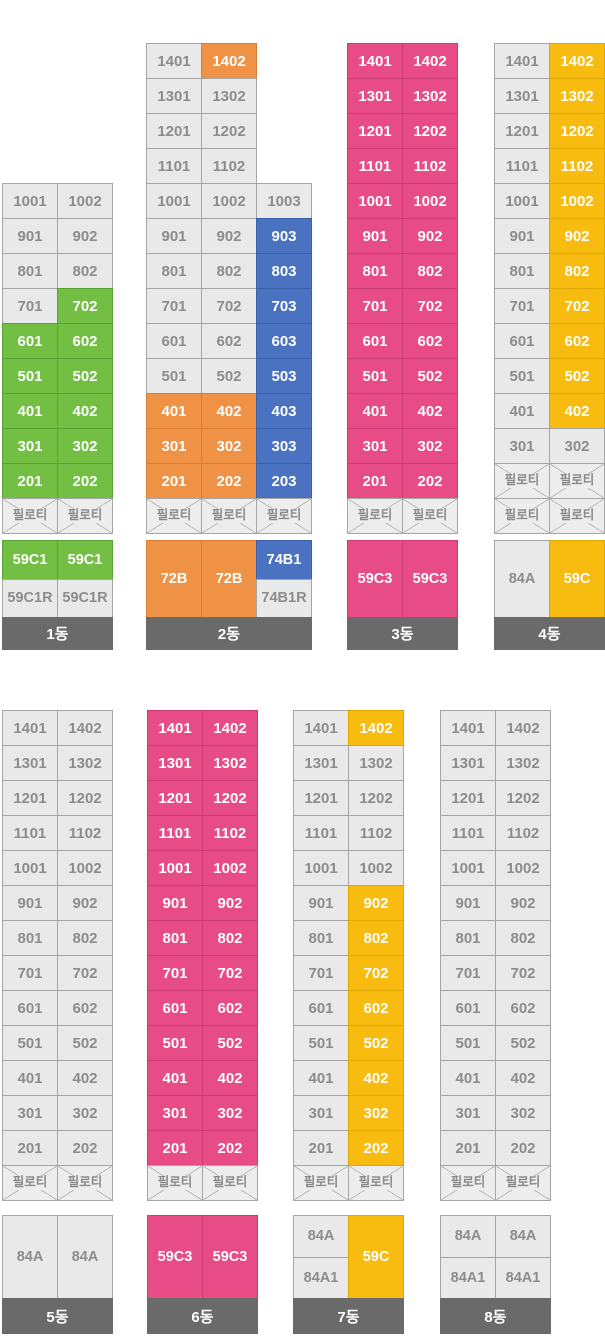  What do you see at coordinates (284, 201) in the screenshot?
I see `unit-2-1003: 1003` at bounding box center [284, 201].